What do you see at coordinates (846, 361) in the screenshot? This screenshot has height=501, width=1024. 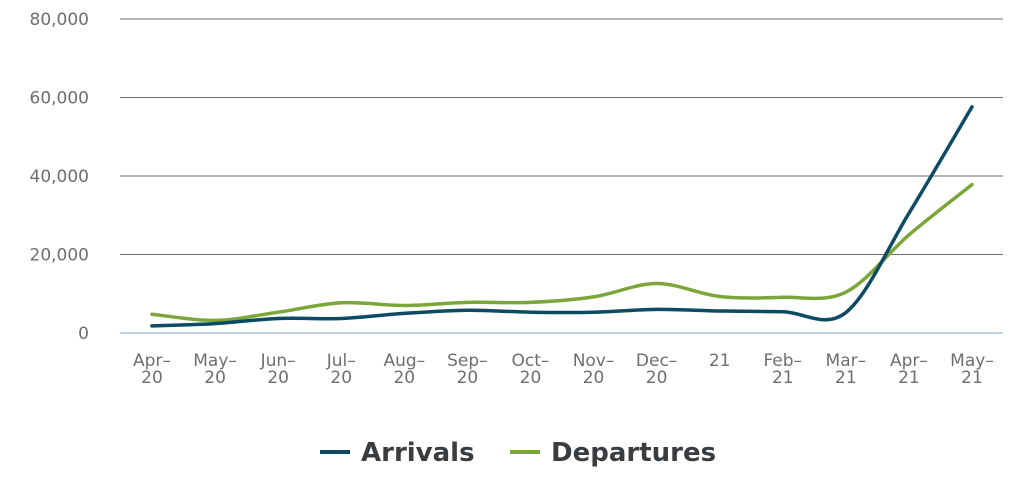 I see `x-tick-label: Mar–` at bounding box center [846, 361].